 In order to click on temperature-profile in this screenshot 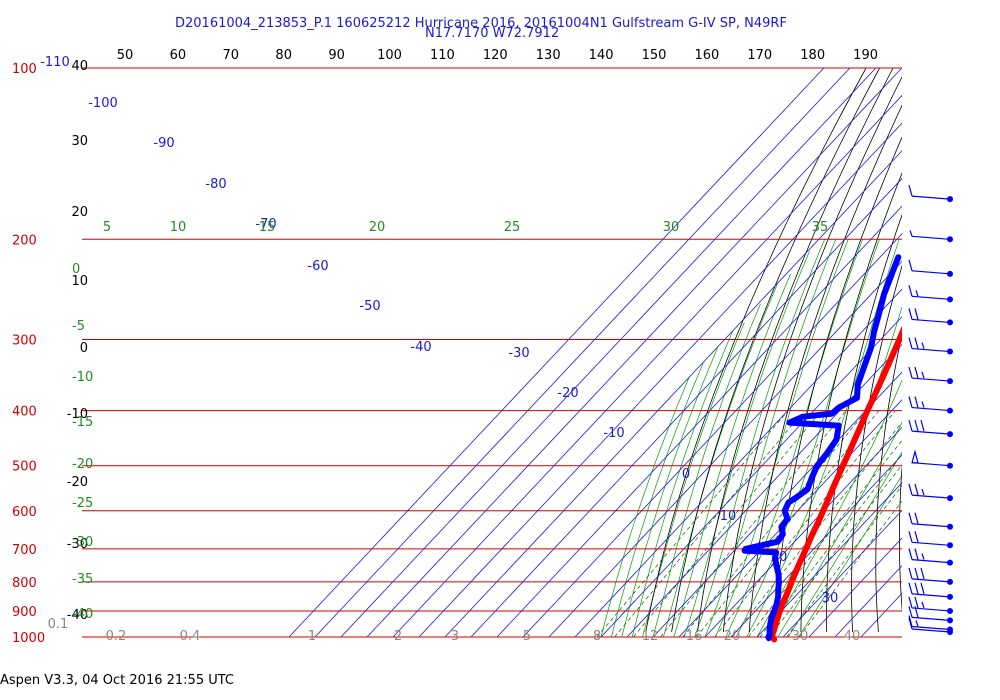, I will do `click(835, 484)`.